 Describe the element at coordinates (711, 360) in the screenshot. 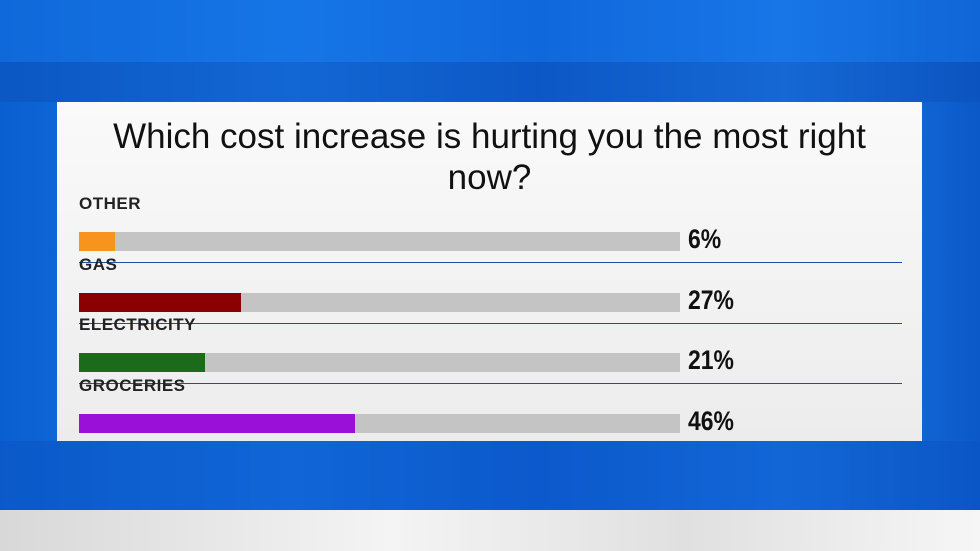

I see `value-label: 21%` at that location.